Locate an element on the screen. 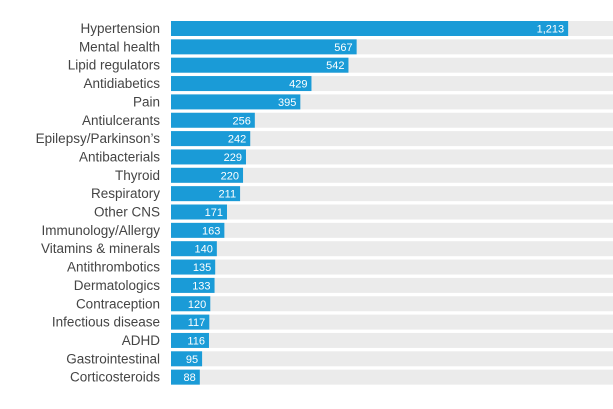  bar-epilepsy-parkinson-s is located at coordinates (211, 139).